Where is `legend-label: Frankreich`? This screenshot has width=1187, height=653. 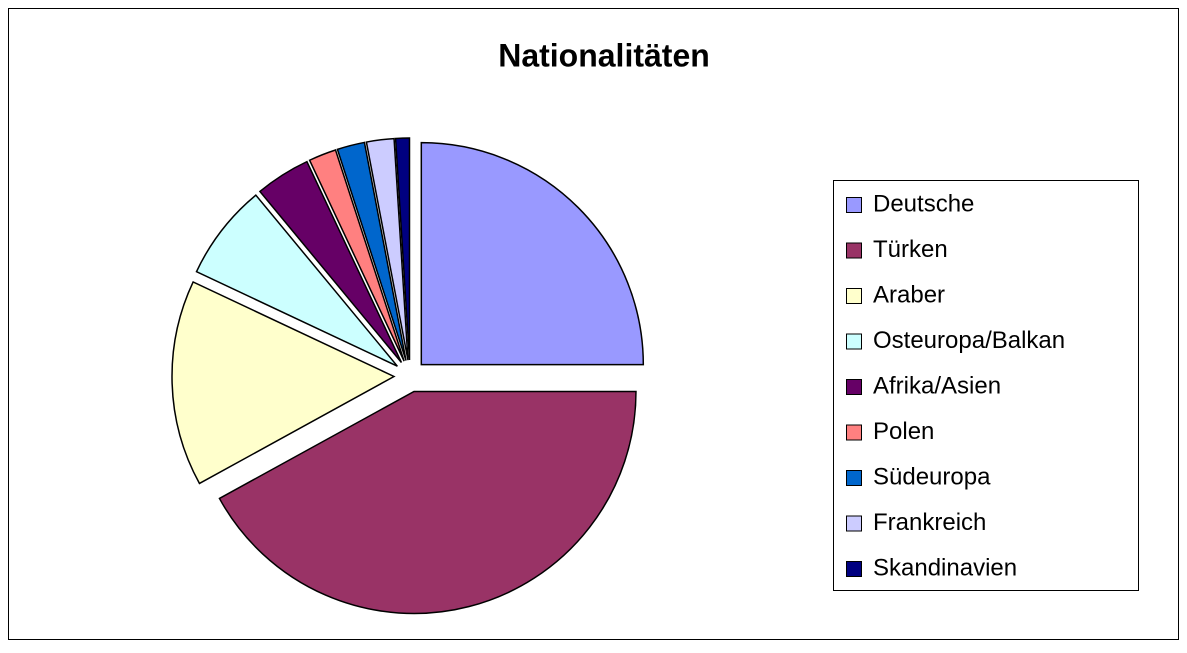
legend-label: Frankreich is located at coordinates (929, 522).